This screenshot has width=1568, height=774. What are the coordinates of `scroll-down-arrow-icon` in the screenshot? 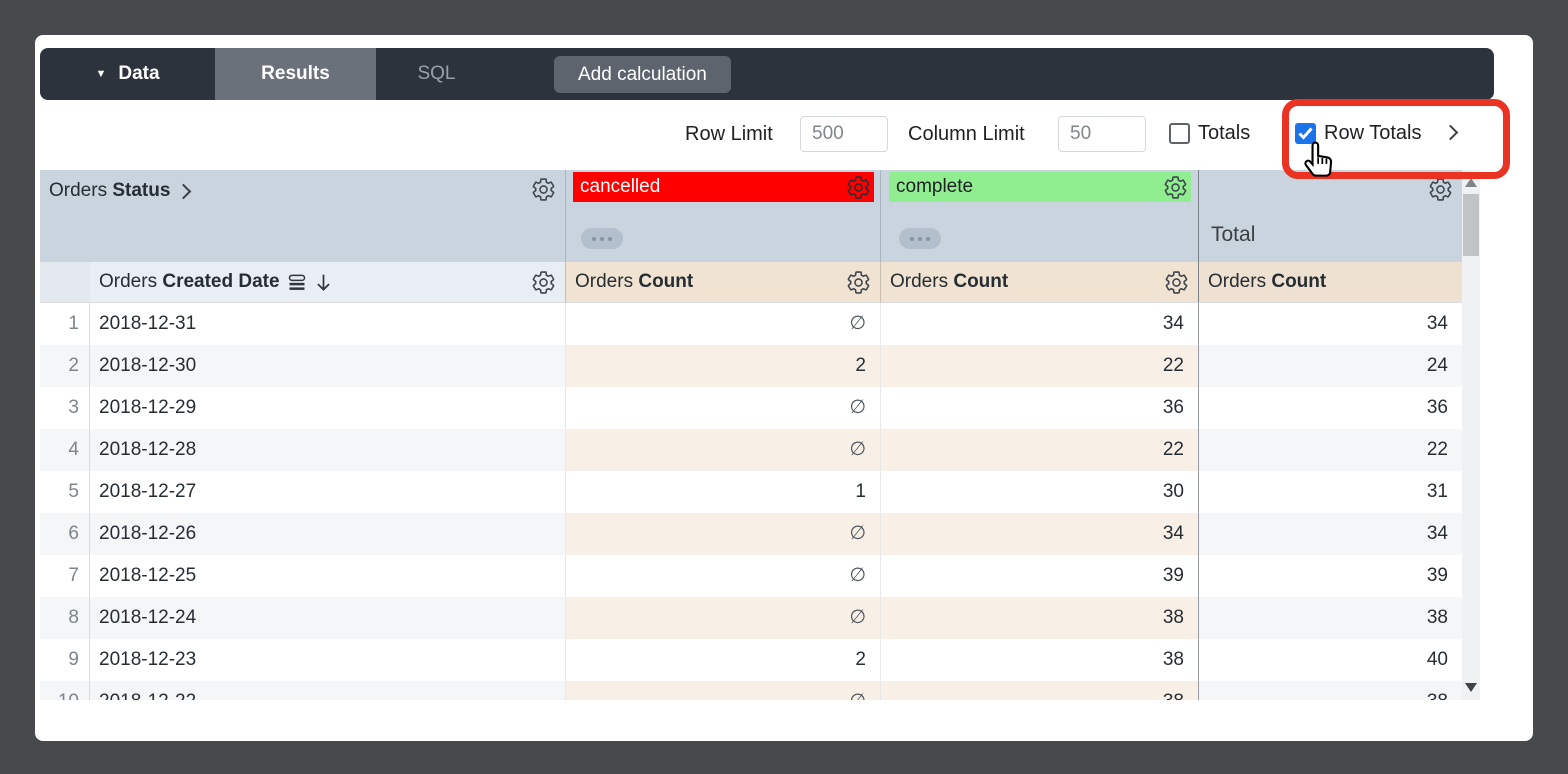 It's located at (1471, 687).